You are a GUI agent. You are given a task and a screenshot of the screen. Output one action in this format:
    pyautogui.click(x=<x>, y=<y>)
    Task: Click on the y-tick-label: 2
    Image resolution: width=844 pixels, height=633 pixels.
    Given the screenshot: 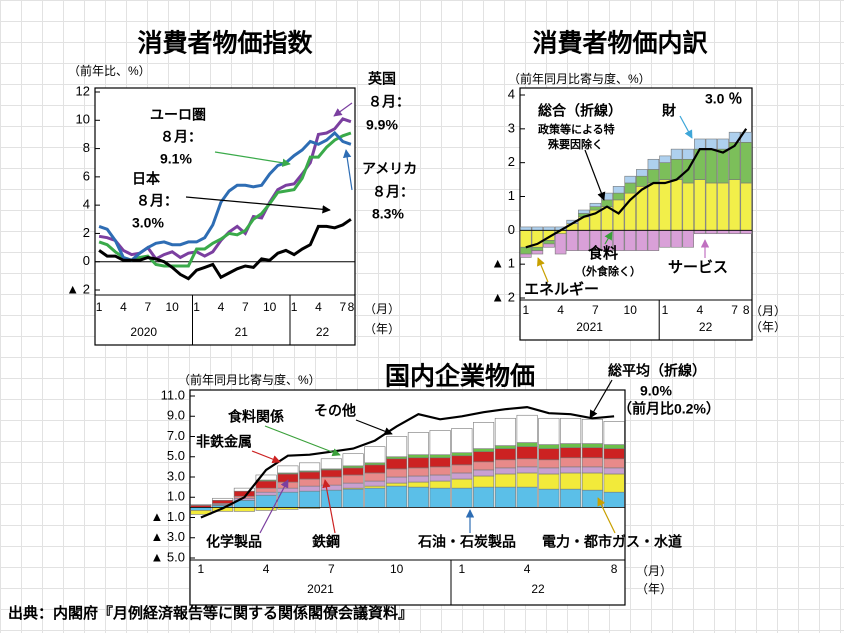 What is the action you would take?
    pyautogui.click(x=86, y=232)
    